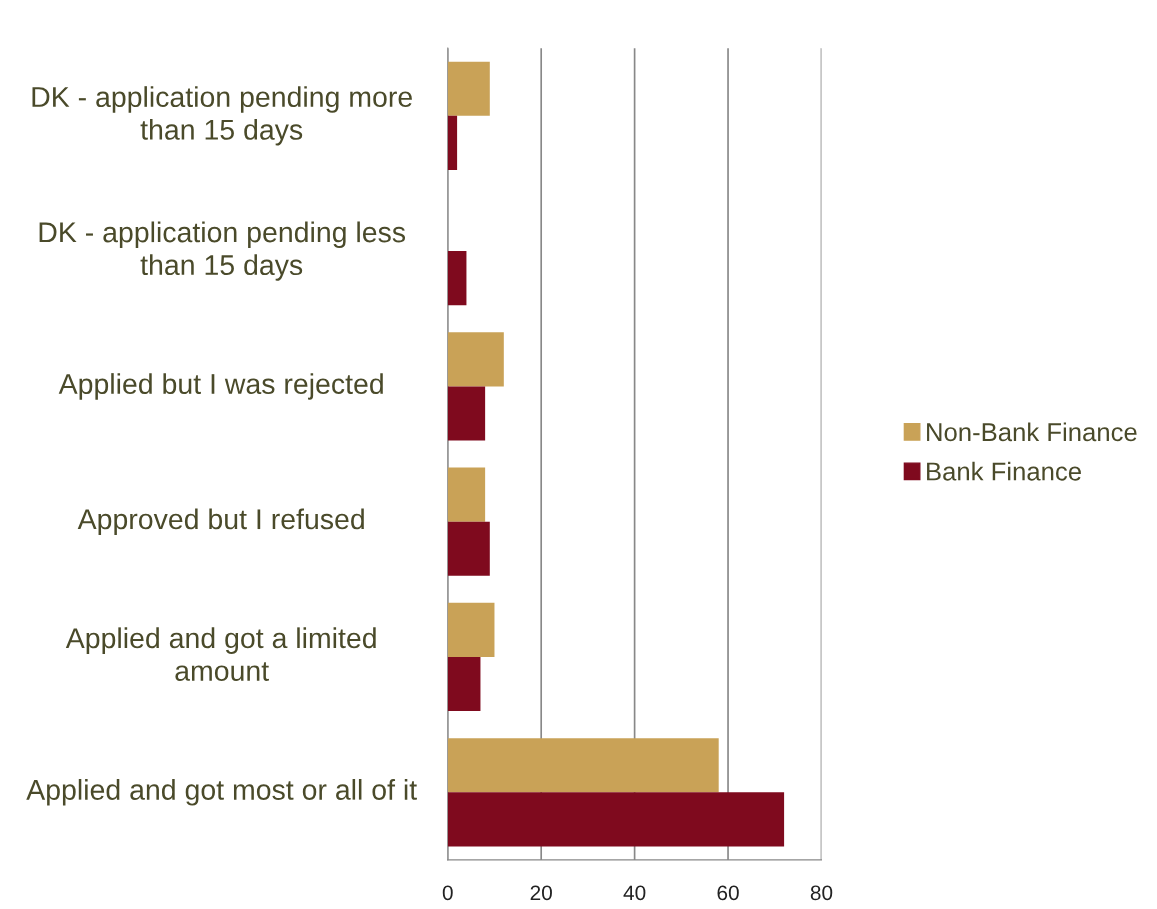 The image size is (1157, 909). I want to click on legend-label: Bank Finance, so click(1004, 471).